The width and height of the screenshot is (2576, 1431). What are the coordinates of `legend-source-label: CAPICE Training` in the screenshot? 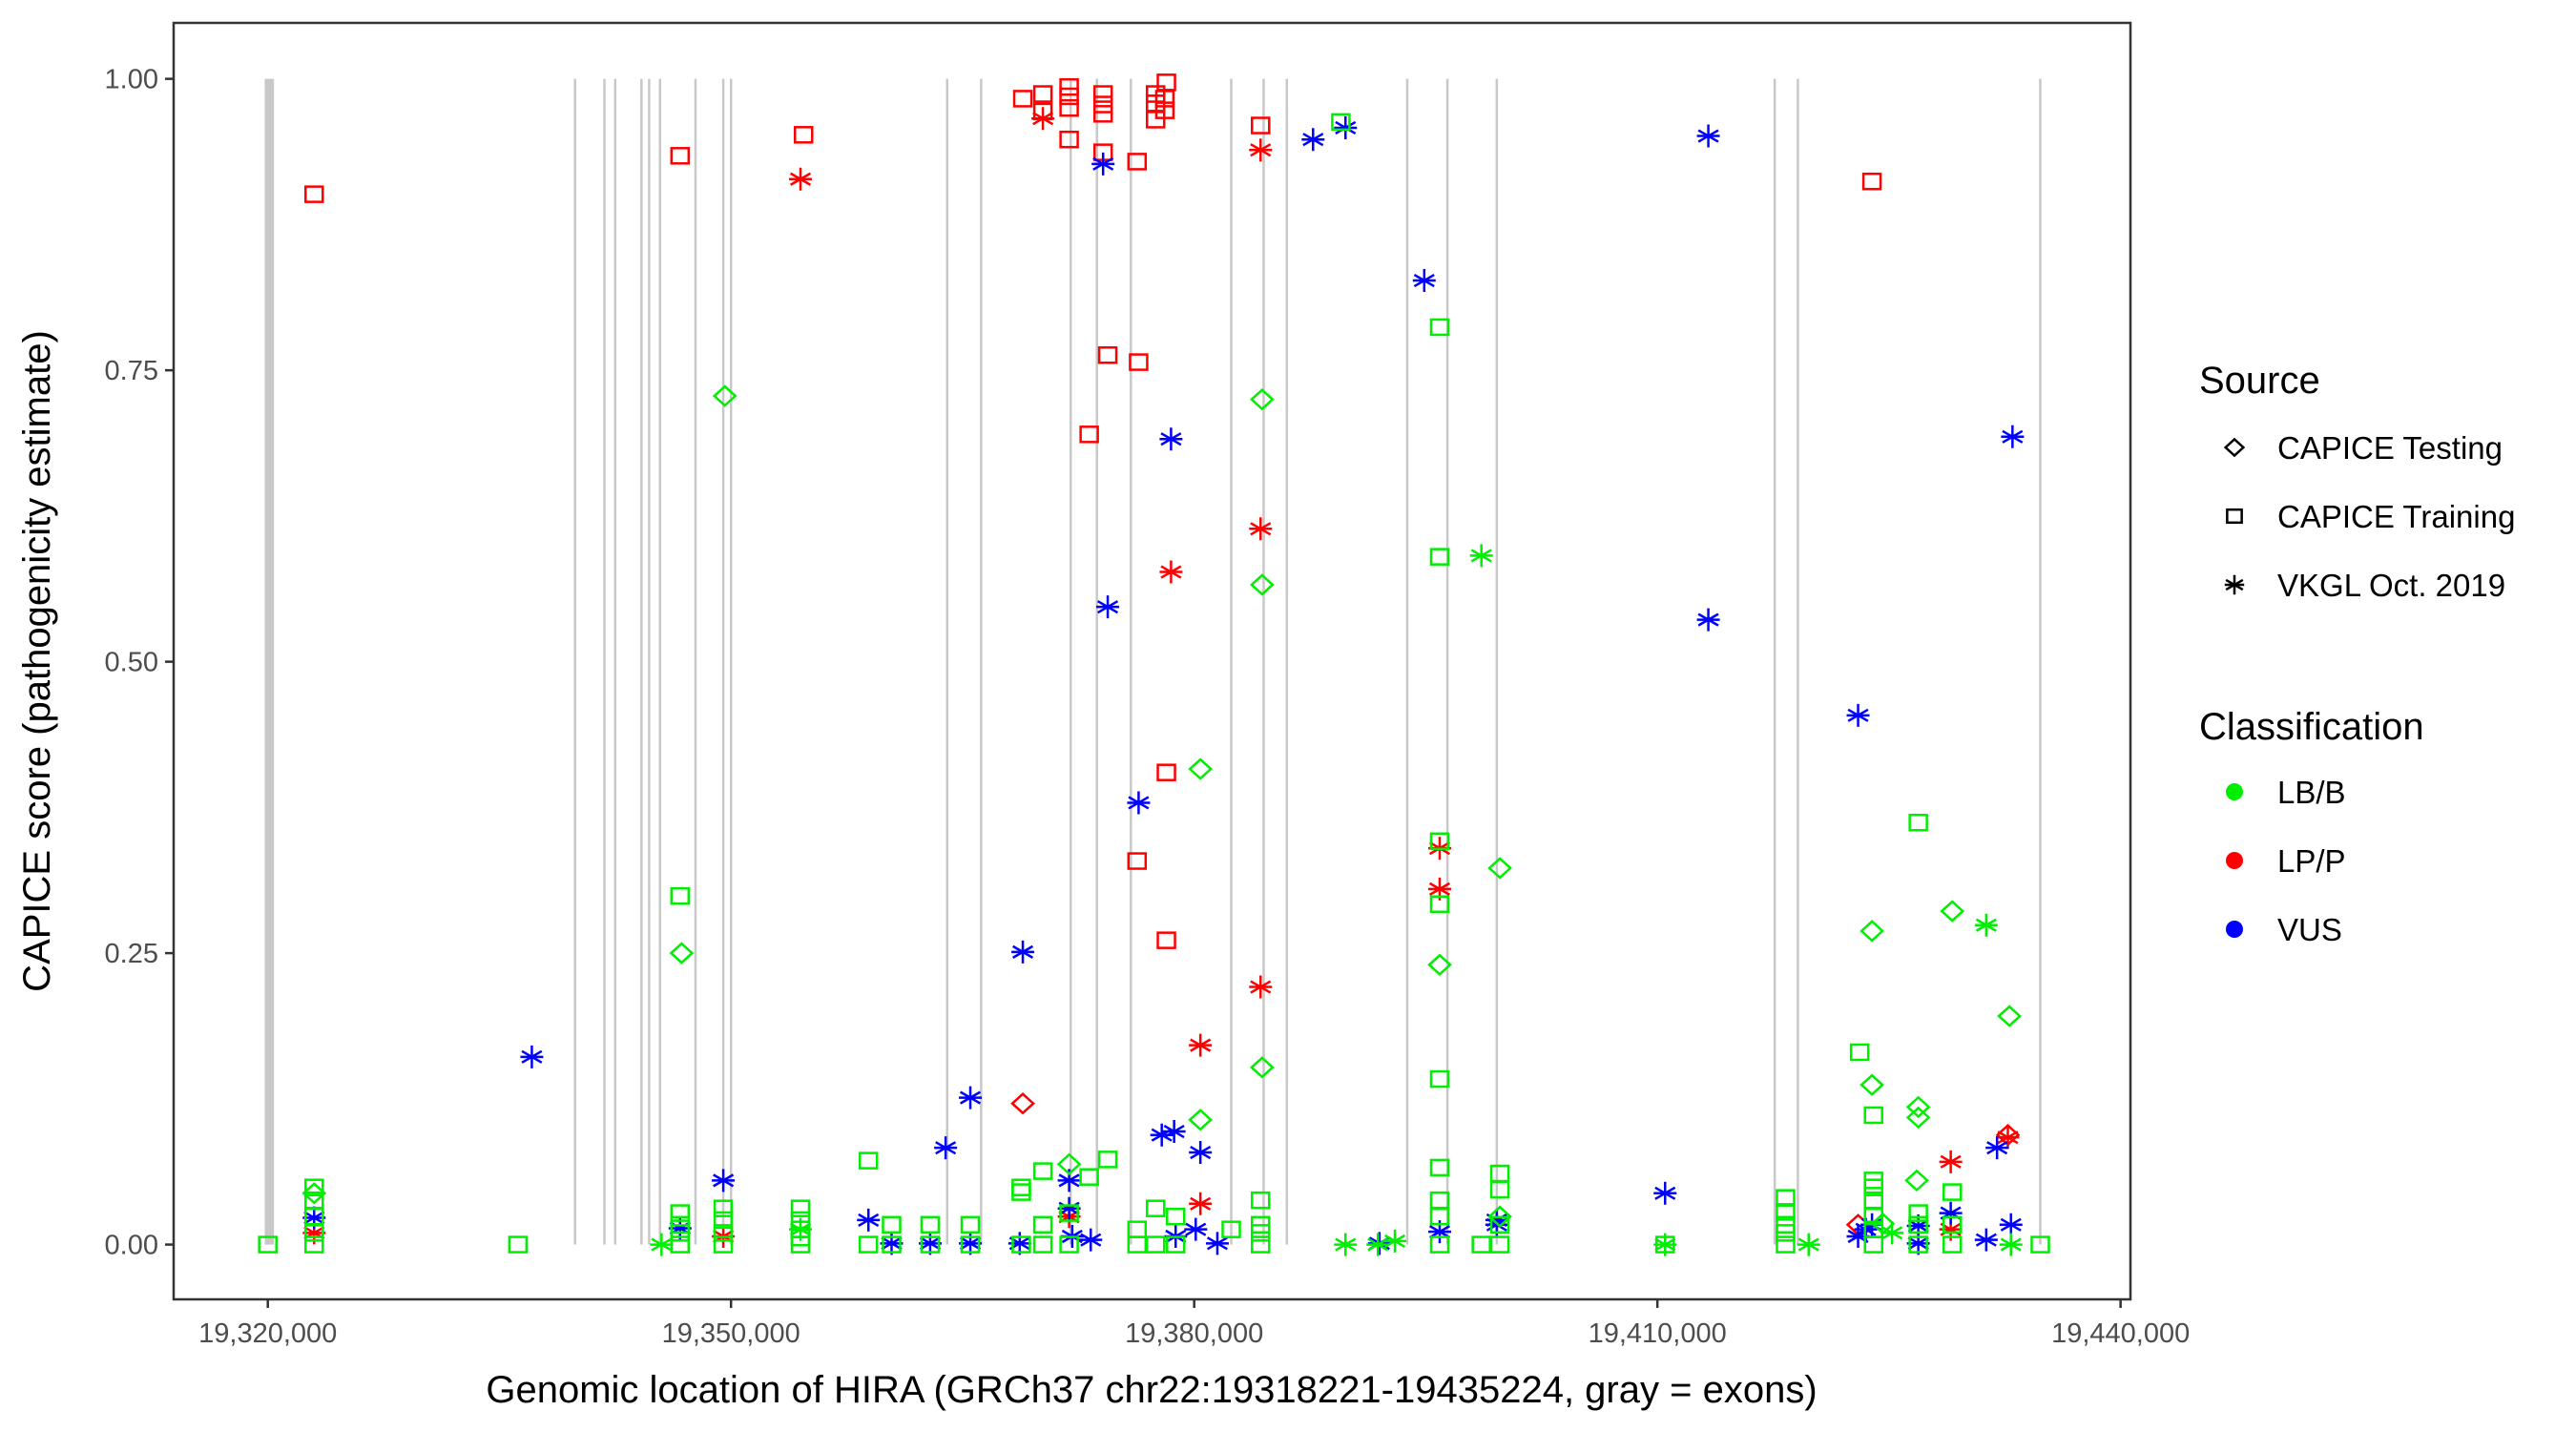 It's located at (2396, 516).